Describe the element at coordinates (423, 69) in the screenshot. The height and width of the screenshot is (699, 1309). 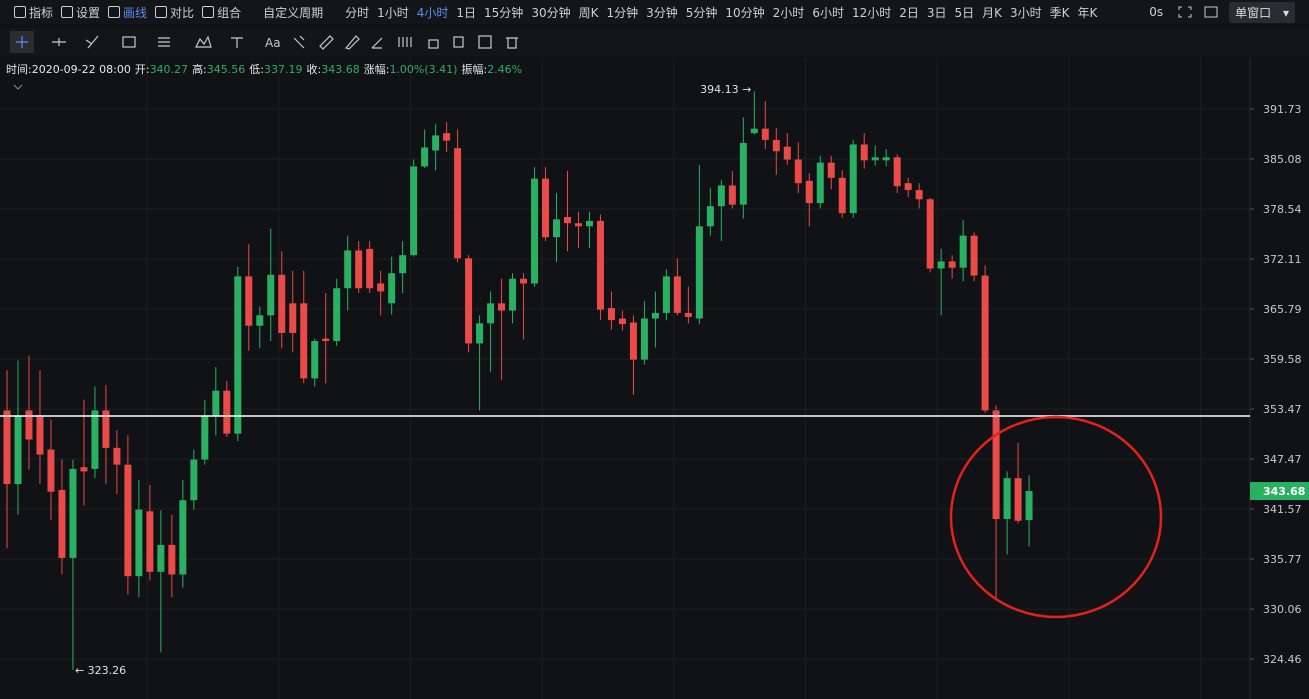
I see `quote-value: 1.00%(3.41)` at that location.